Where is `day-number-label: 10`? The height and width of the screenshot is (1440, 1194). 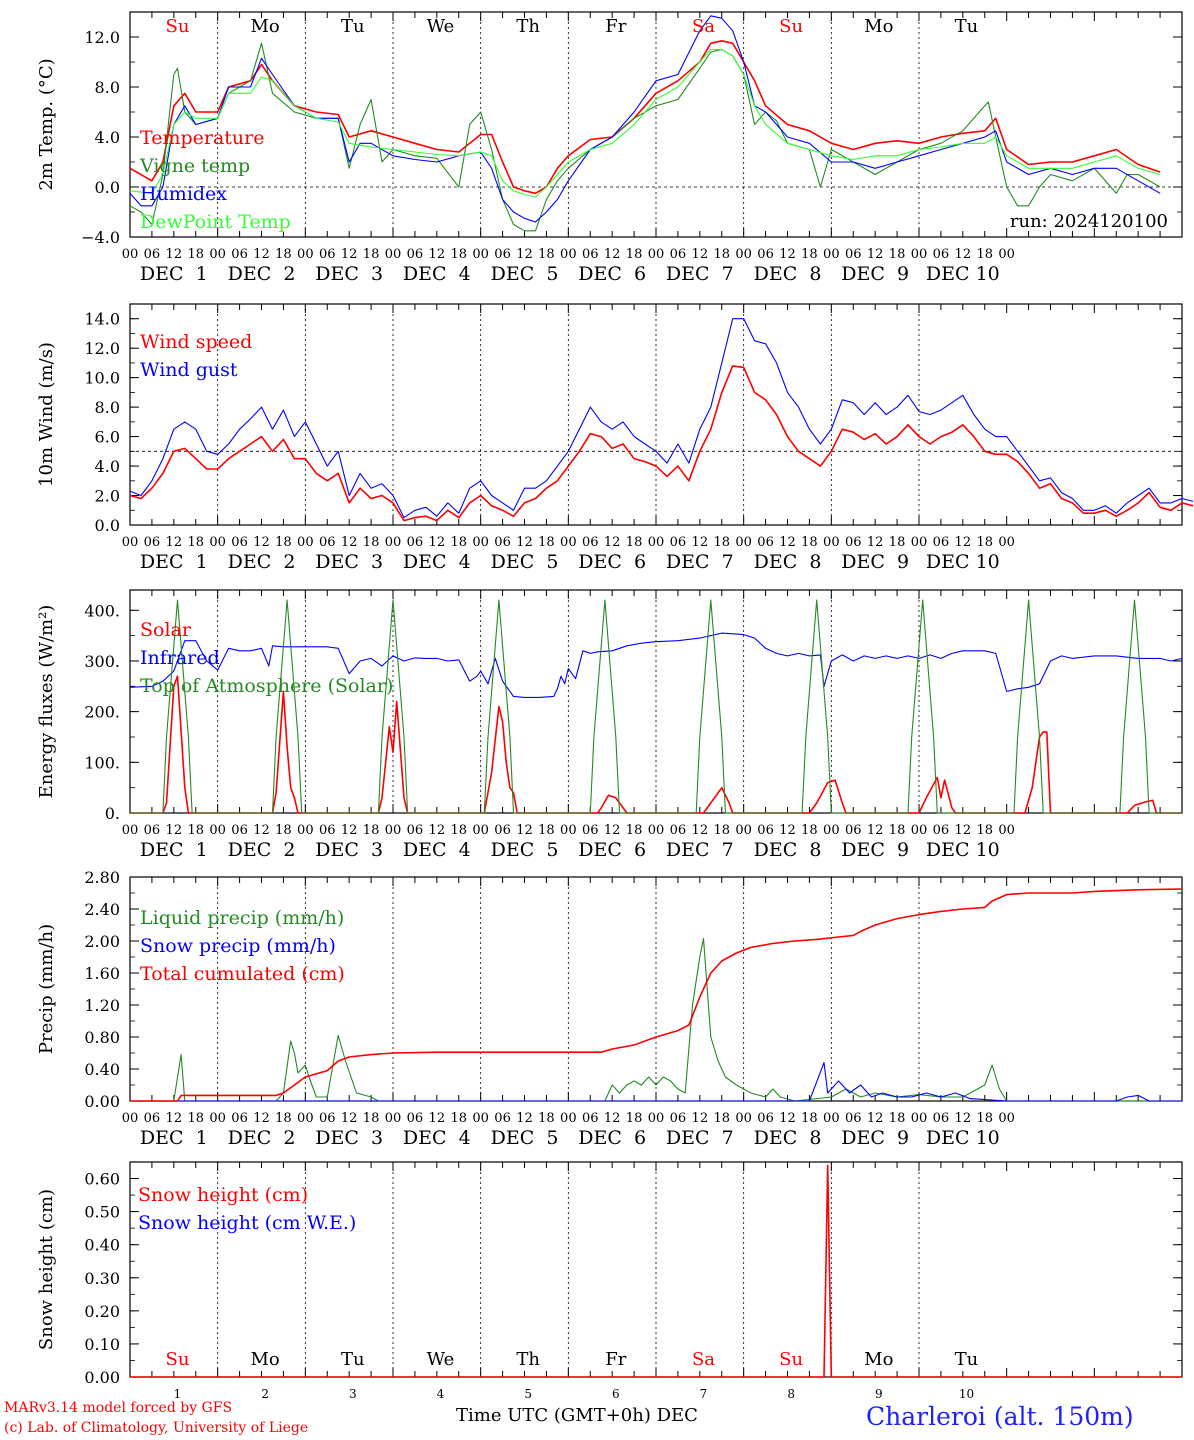 day-number-label: 10 is located at coordinates (966, 1393).